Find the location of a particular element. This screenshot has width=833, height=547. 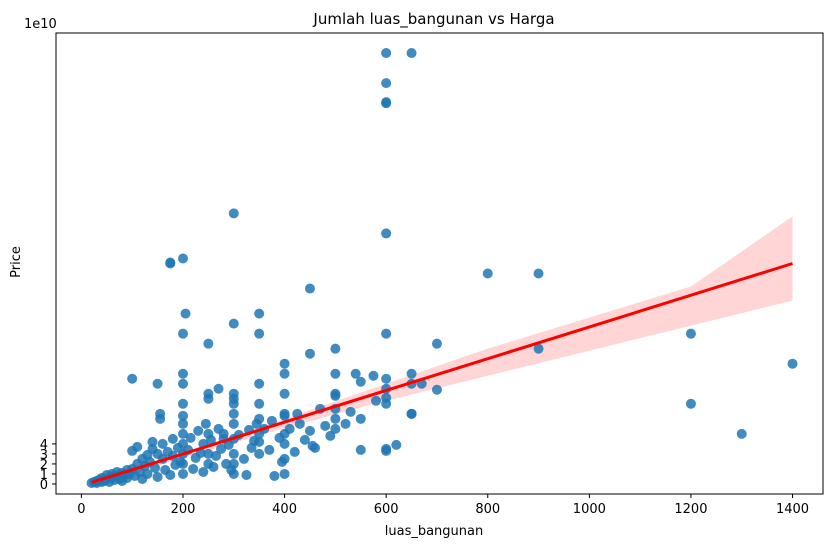

x-tick-label: 200 is located at coordinates (183, 509).